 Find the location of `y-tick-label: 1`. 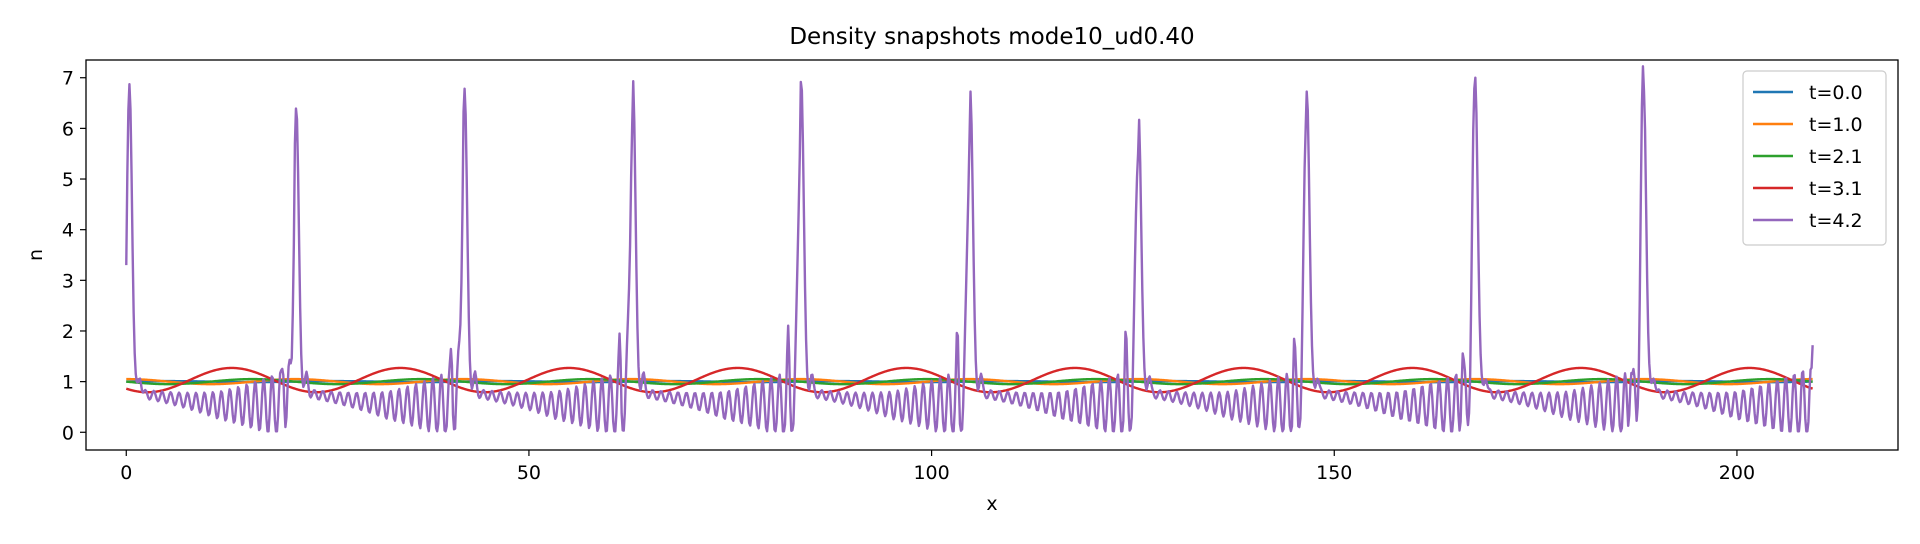

y-tick-label: 1 is located at coordinates (68, 383).